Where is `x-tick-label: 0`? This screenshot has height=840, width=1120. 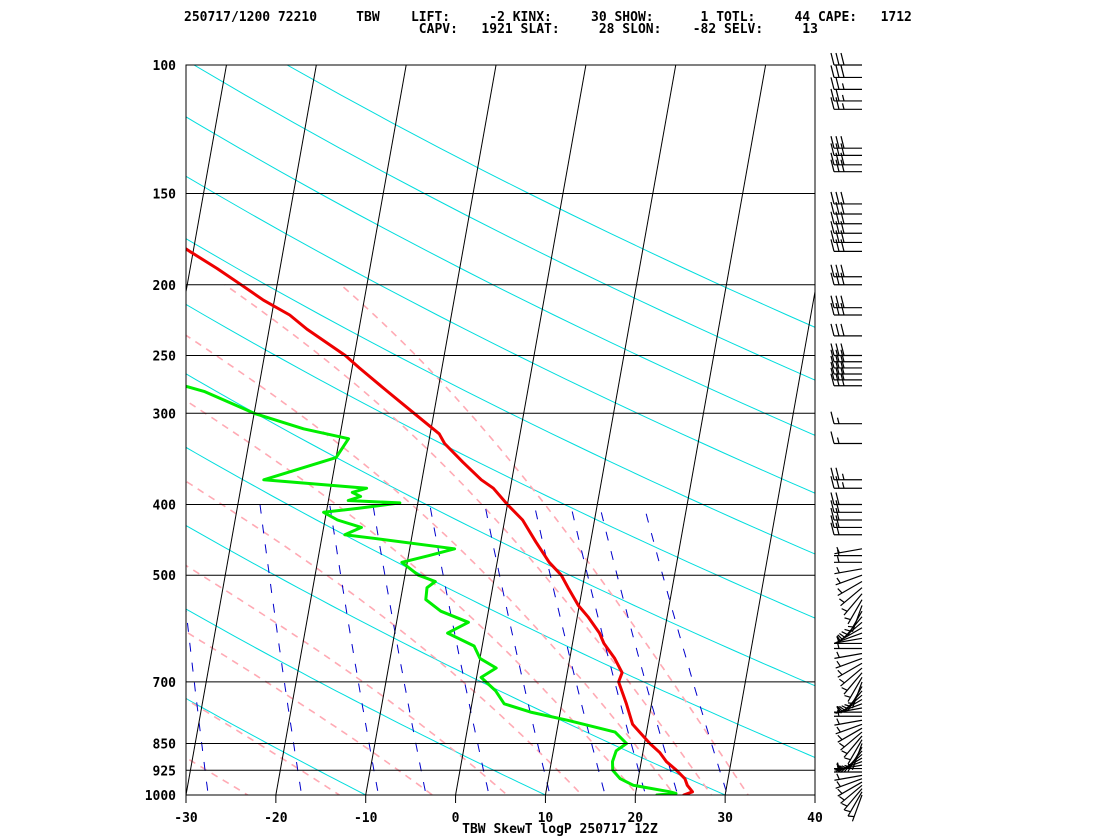 x-tick-label: 0 is located at coordinates (456, 818).